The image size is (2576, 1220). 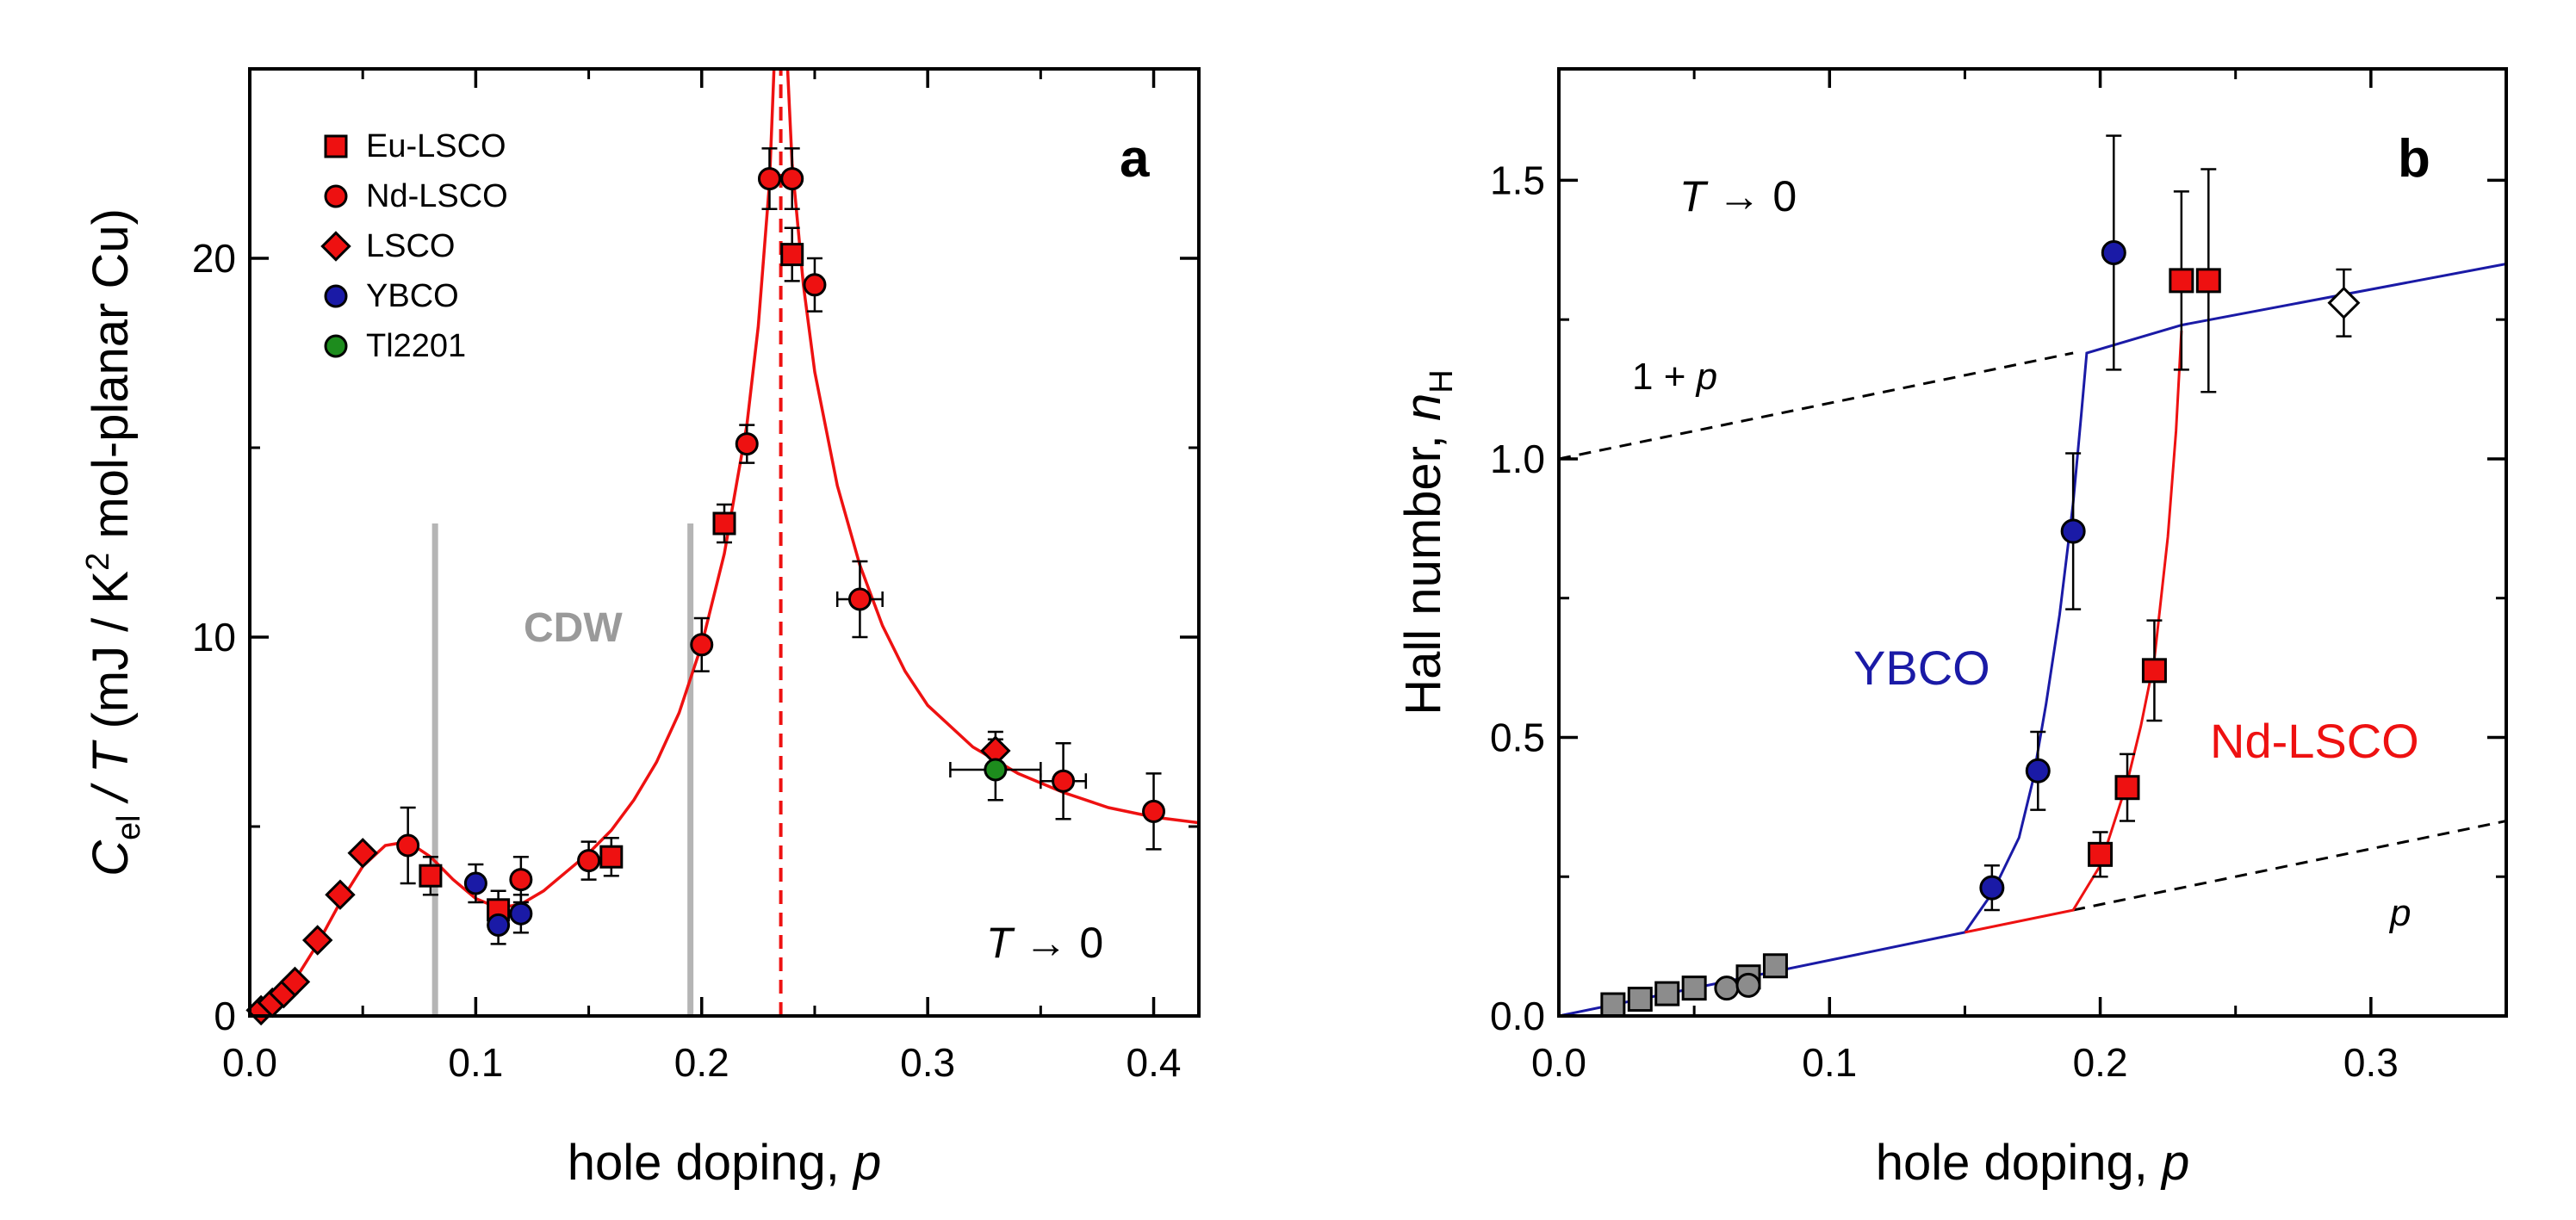 What do you see at coordinates (2174, 1163) in the screenshot?
I see `panel-b-x-axis-title-var: p` at bounding box center [2174, 1163].